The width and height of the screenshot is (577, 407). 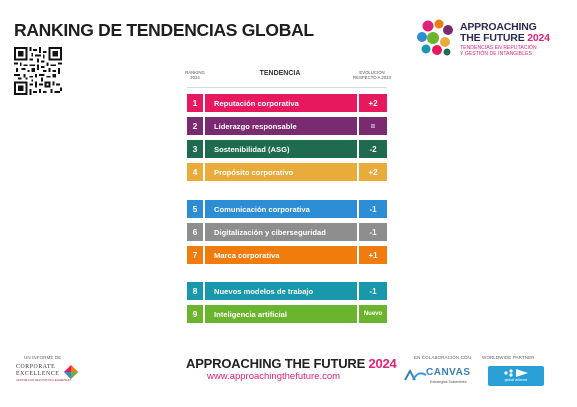 What do you see at coordinates (196, 126) in the screenshot?
I see `rank-number: 2` at bounding box center [196, 126].